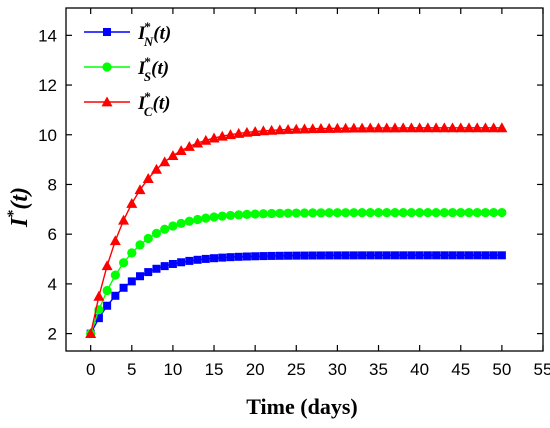 Image resolution: width=550 pixels, height=428 pixels. I want to click on x-tick-label: 45, so click(460, 369).